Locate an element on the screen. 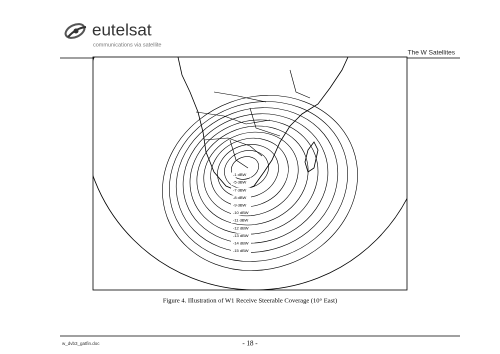 The image size is (500, 354). section-title: The W Satellites is located at coordinates (432, 53).